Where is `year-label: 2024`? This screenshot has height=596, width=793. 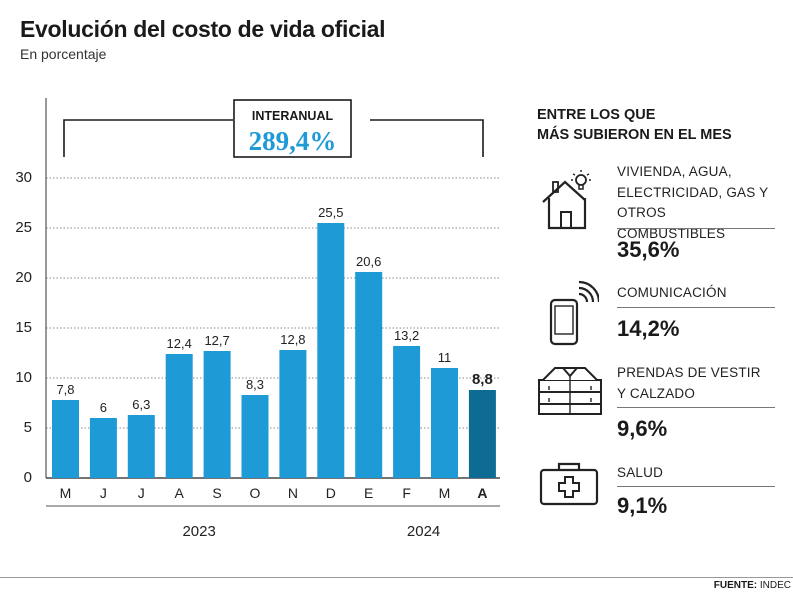
year-label: 2024 is located at coordinates (423, 531).